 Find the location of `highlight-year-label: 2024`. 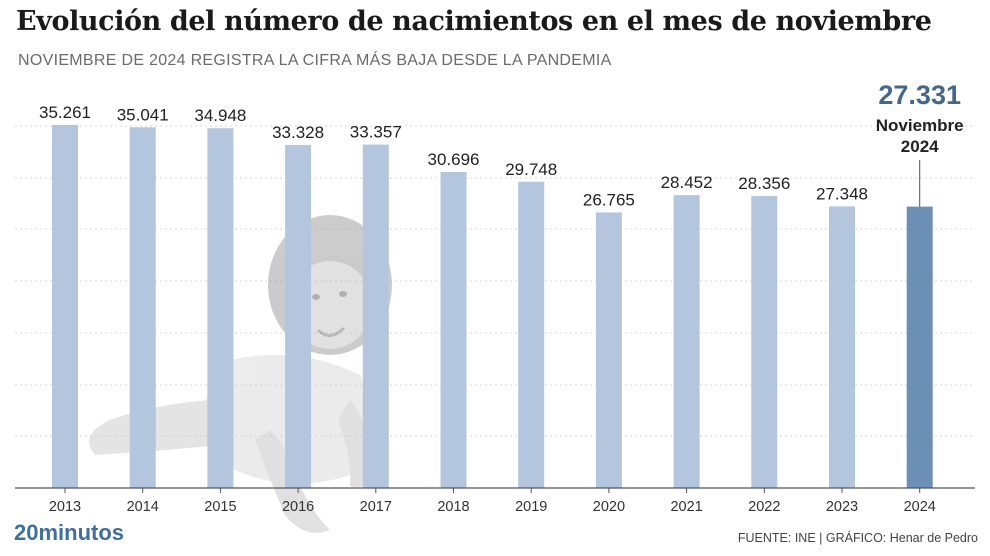

highlight-year-label: 2024 is located at coordinates (920, 146).